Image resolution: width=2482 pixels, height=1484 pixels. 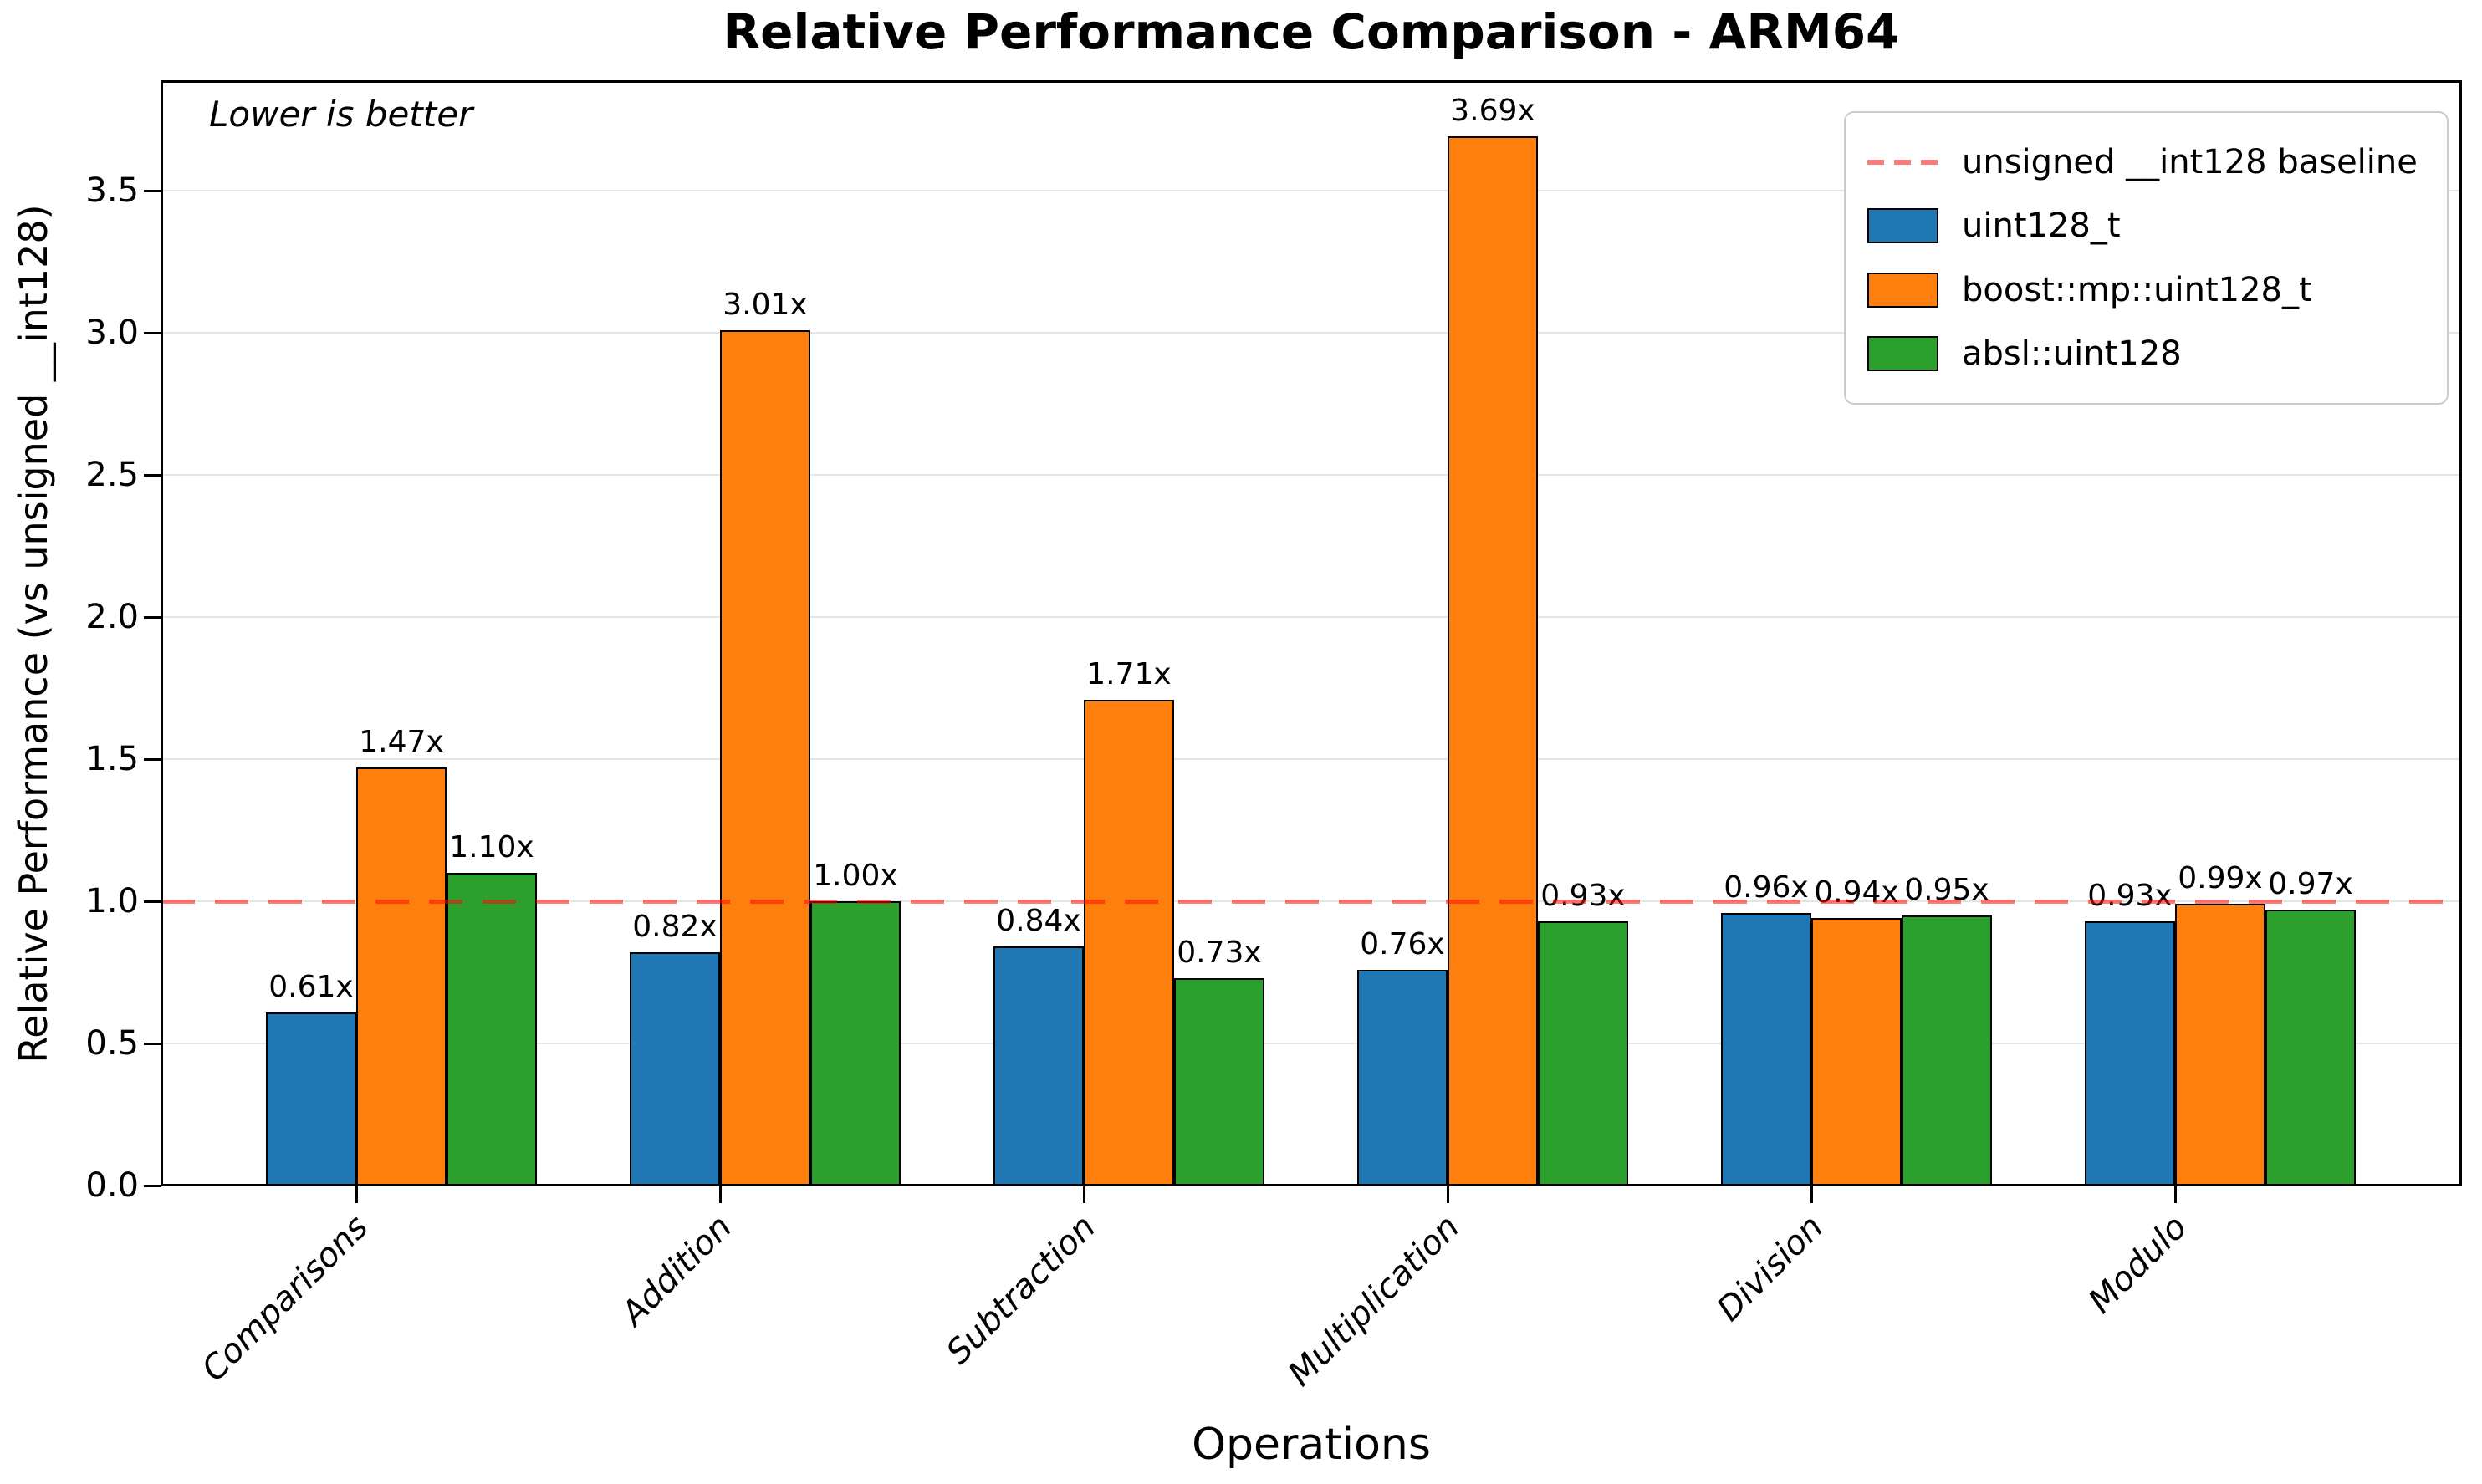 What do you see at coordinates (1311, 759) in the screenshot?
I see `gridline-y-1.5` at bounding box center [1311, 759].